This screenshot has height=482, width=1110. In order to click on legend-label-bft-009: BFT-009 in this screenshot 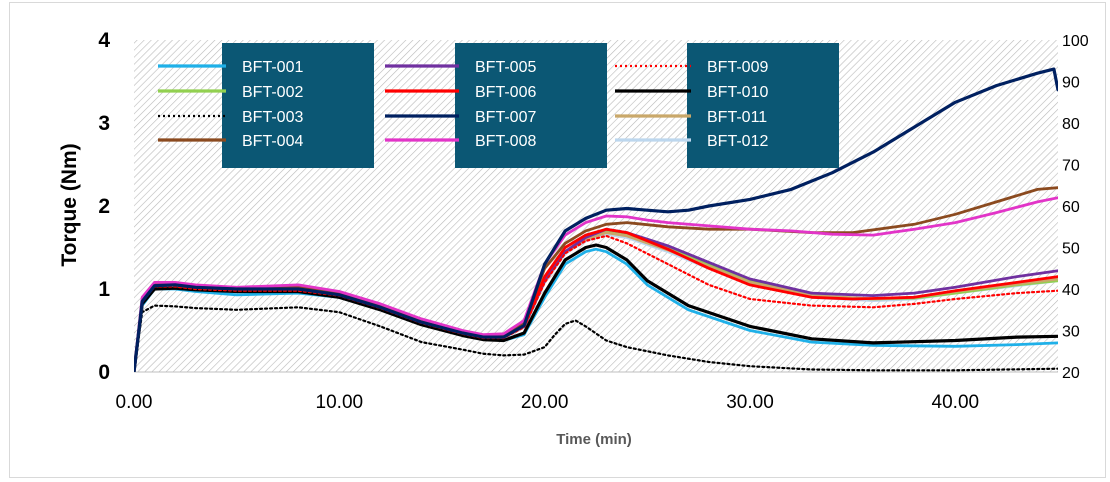, I will do `click(737, 67)`.